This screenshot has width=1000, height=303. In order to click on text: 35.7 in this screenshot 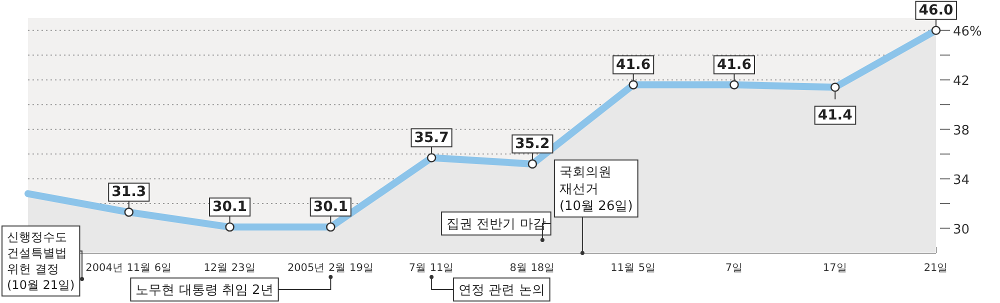, I will do `click(431, 138)`.